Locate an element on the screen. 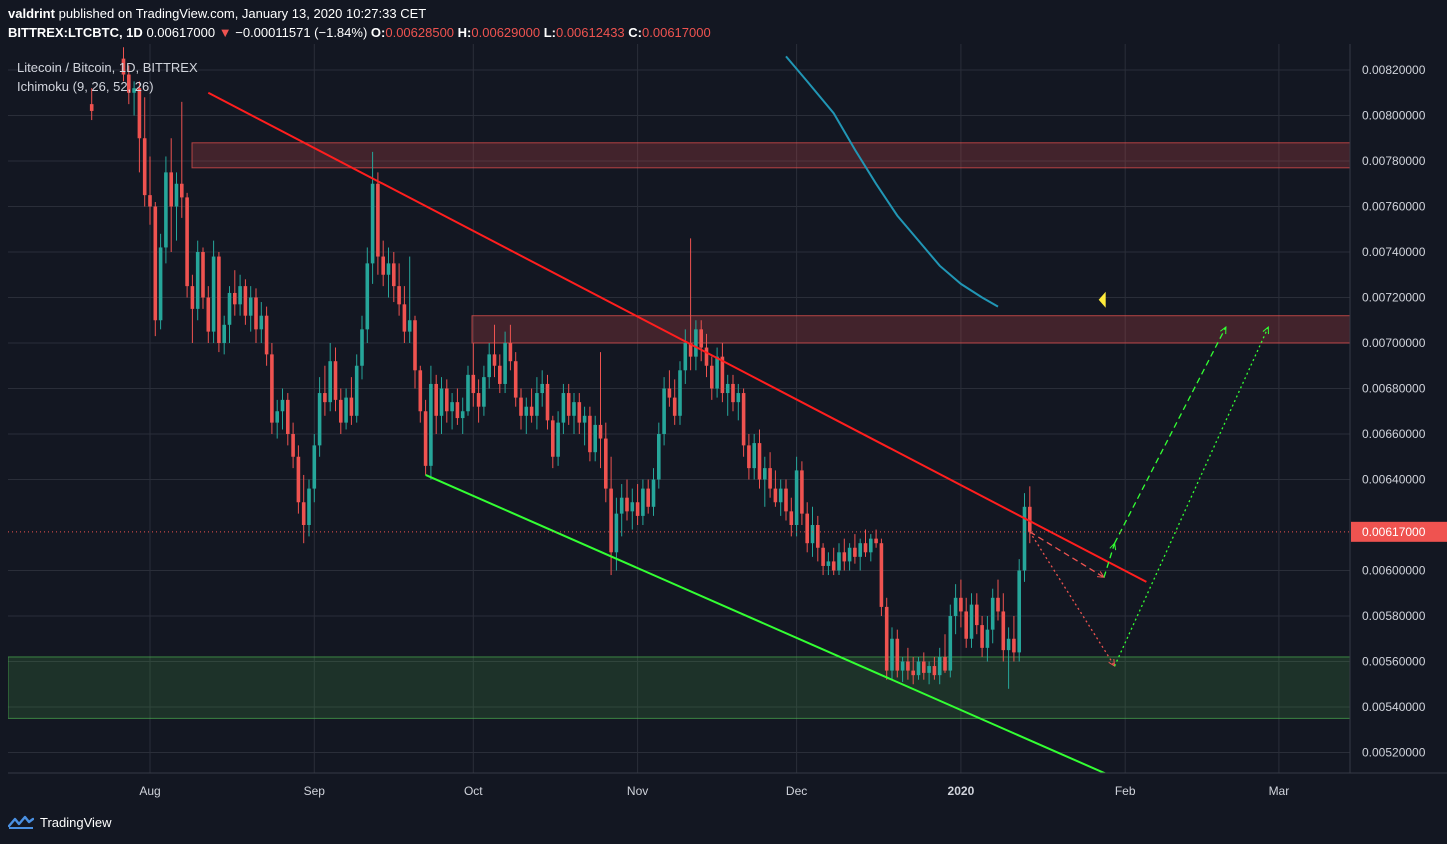  open-value: 0.00628500 is located at coordinates (420, 32).